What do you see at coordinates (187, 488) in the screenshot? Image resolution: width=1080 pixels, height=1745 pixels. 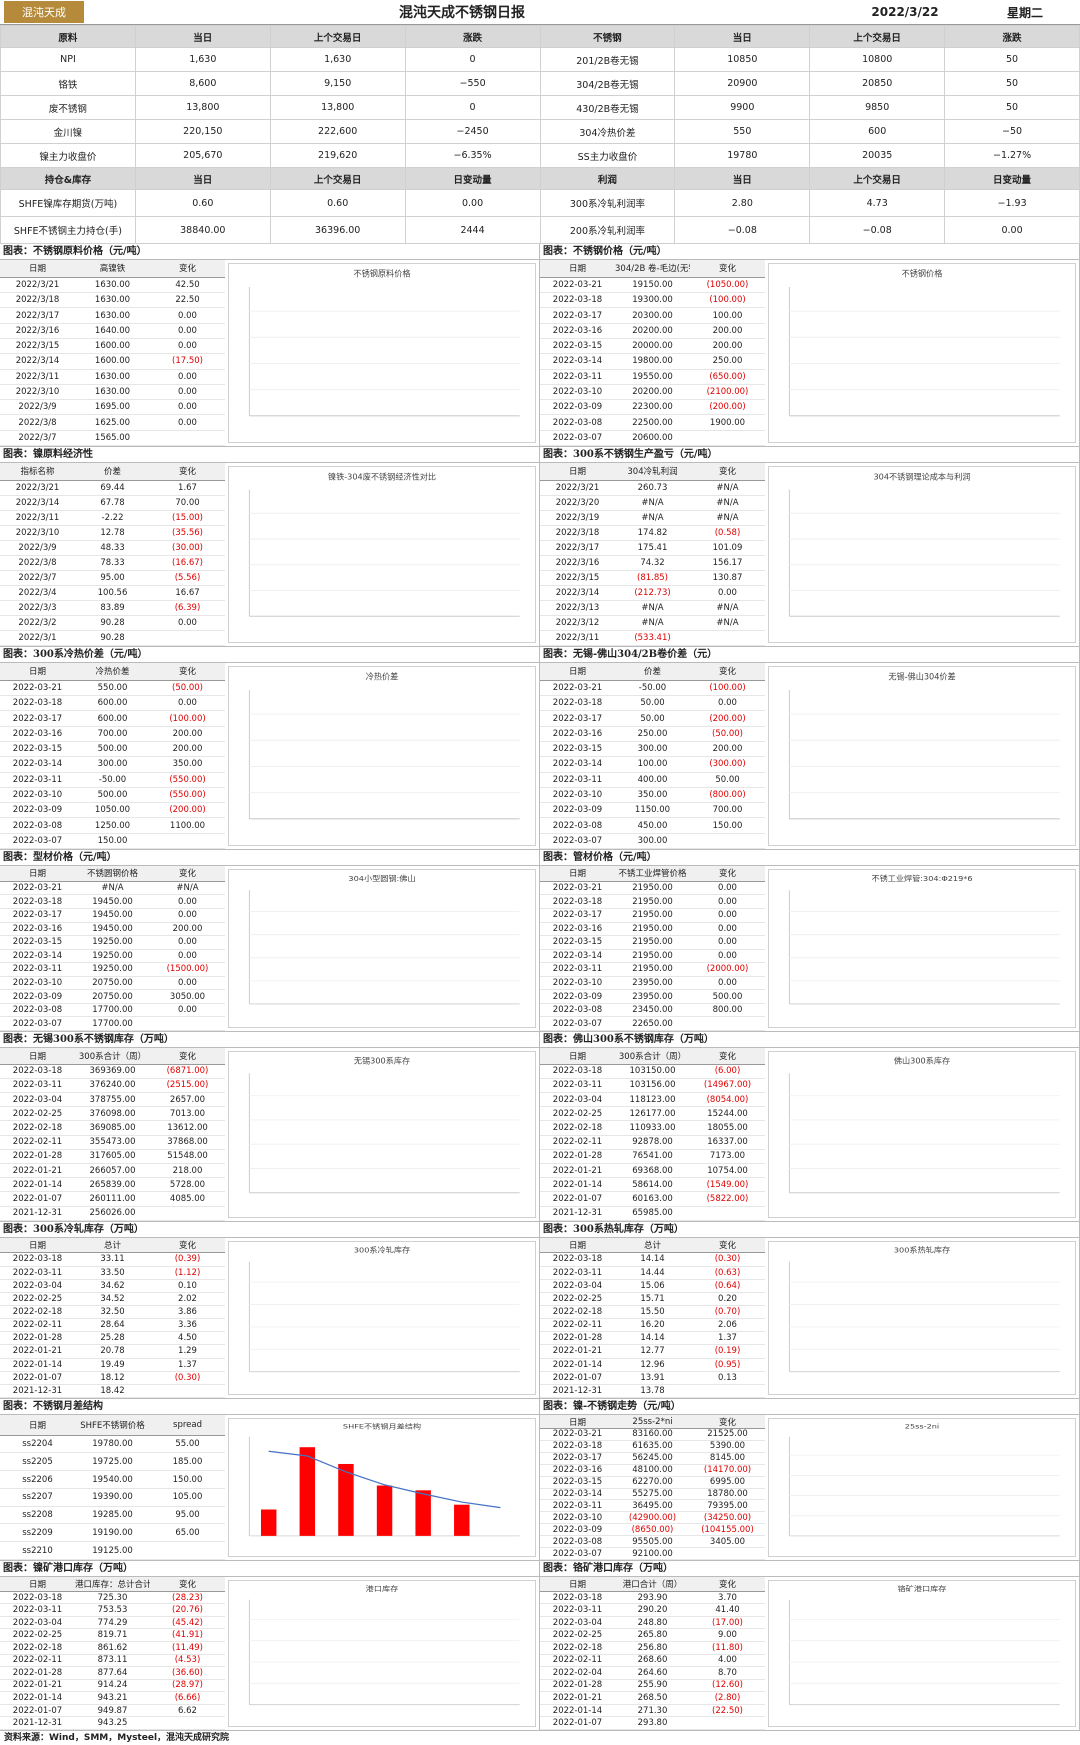 I see `cell: 1.67` at bounding box center [187, 488].